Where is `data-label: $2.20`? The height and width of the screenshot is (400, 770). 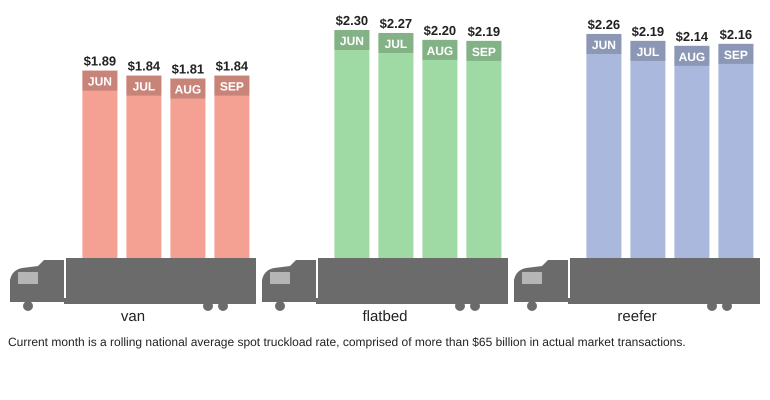
data-label: $2.20 is located at coordinates (440, 30).